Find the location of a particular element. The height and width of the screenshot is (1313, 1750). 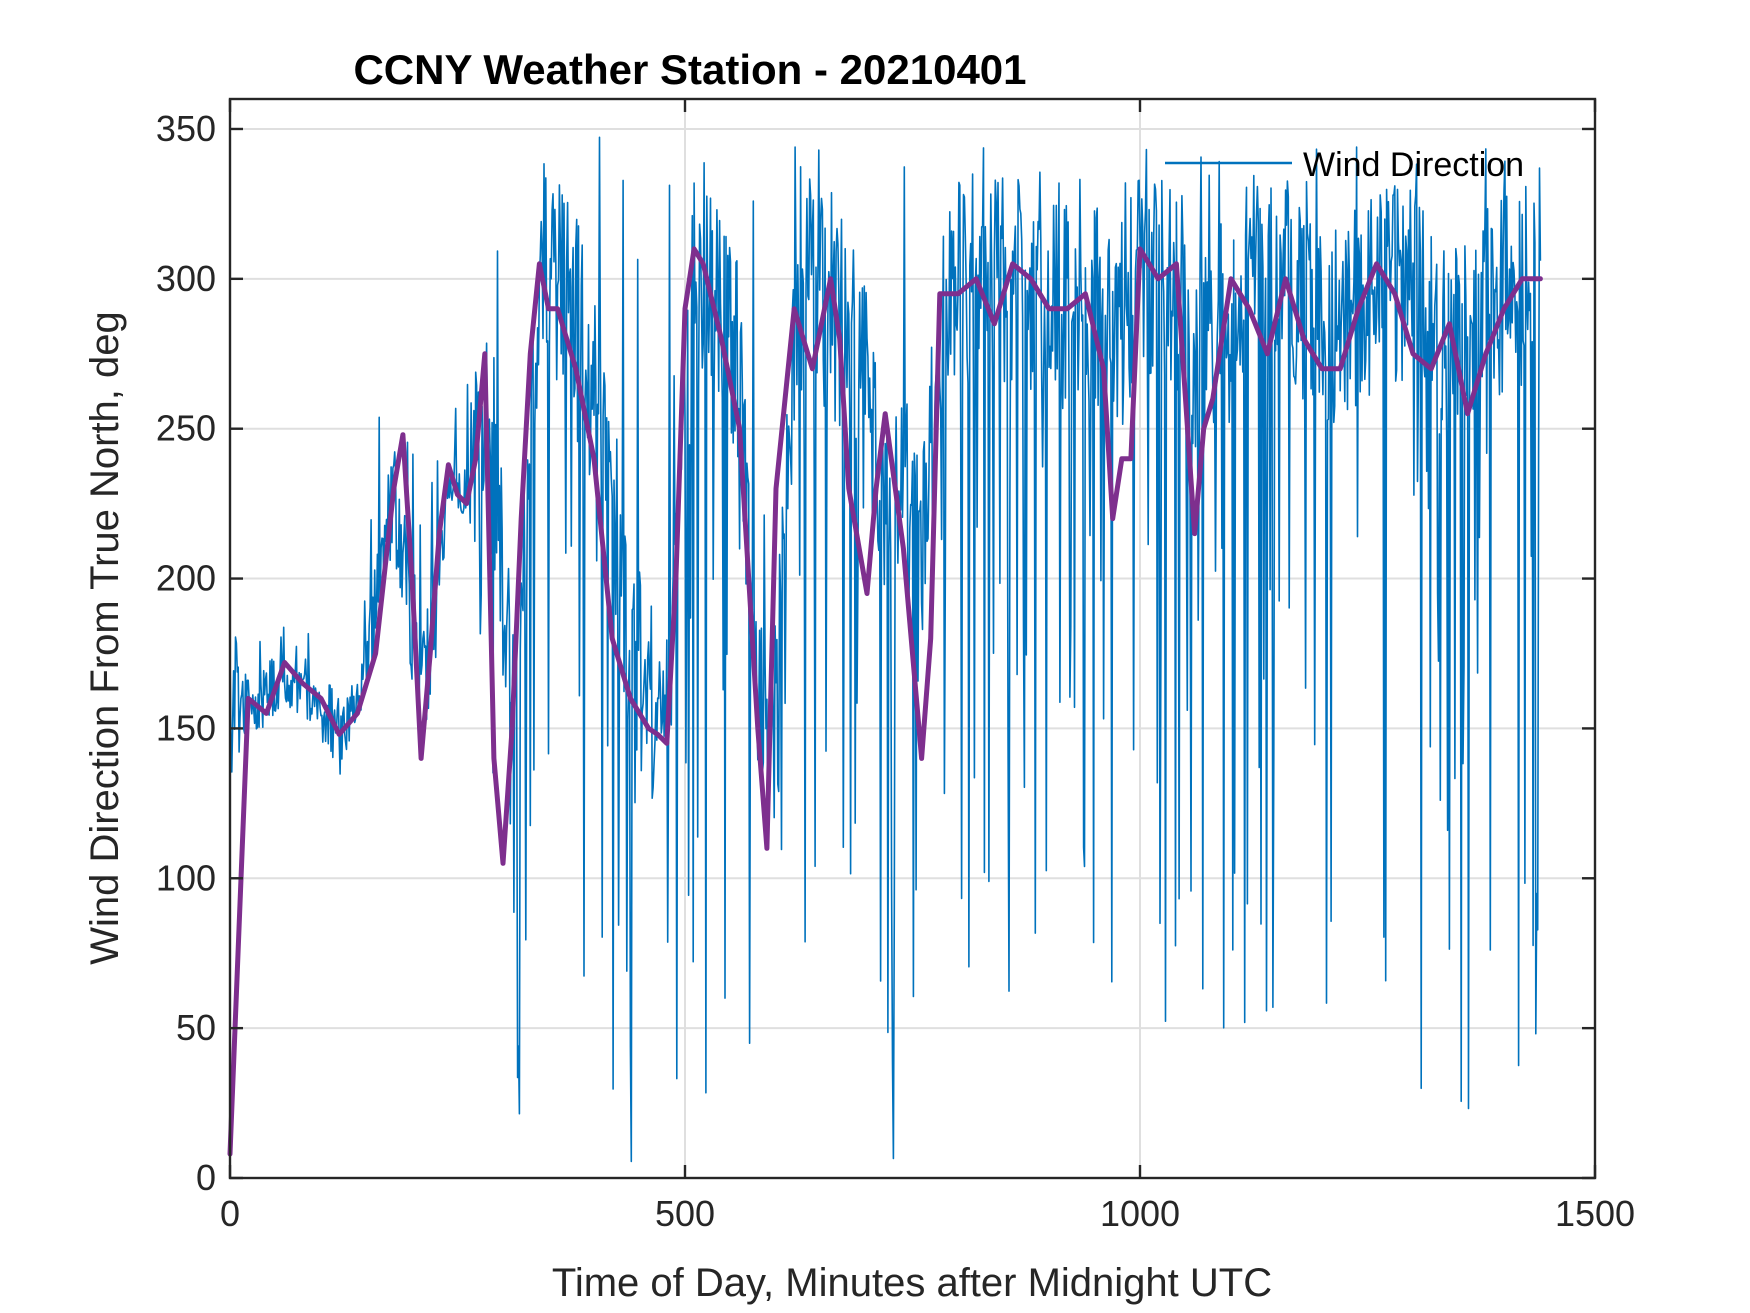

y-tick-label: 350 is located at coordinates (186, 128).